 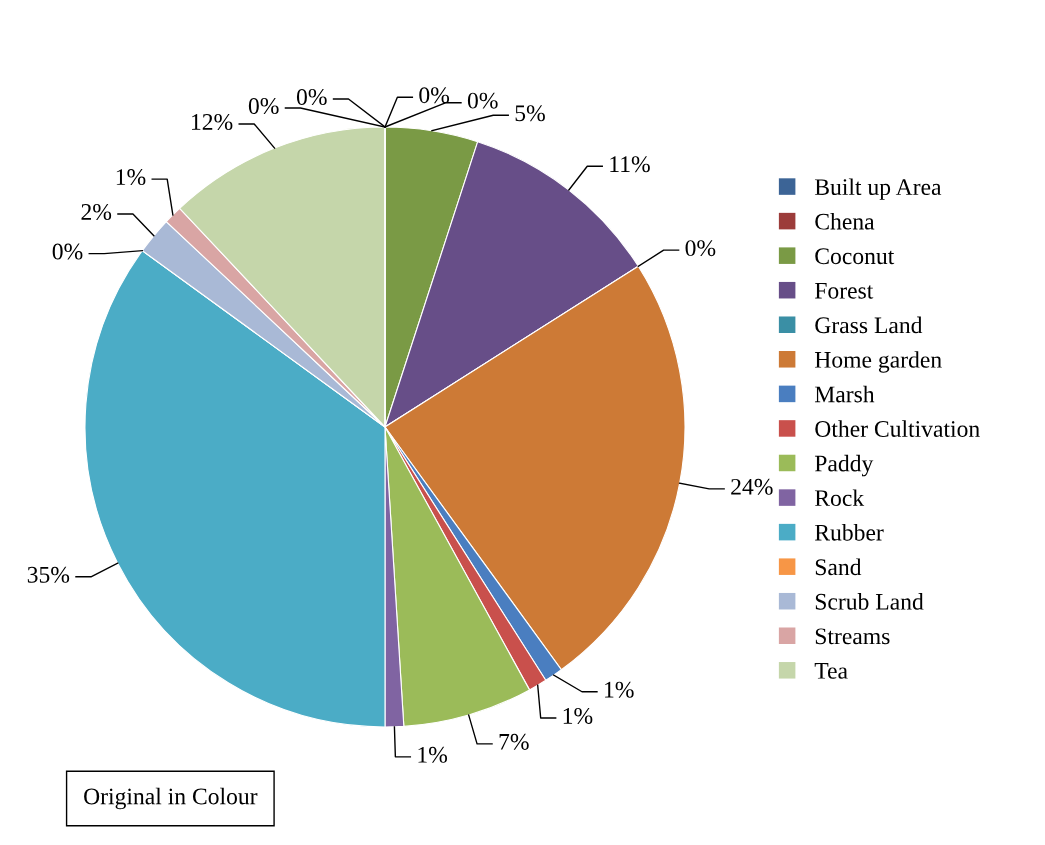 I want to click on legend-label: Tea, so click(x=831, y=671).